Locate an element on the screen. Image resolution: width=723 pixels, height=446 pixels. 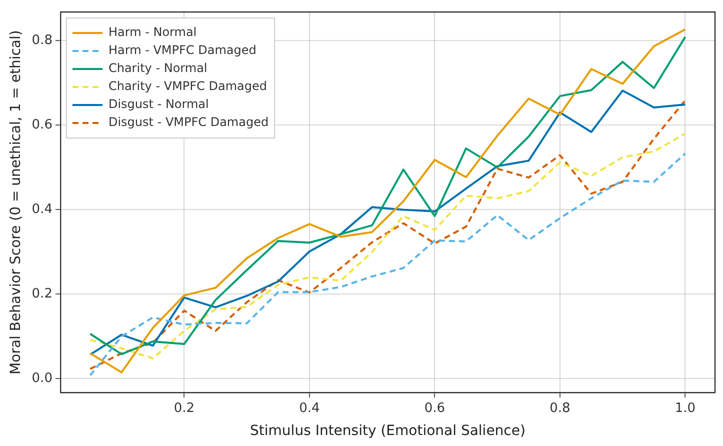
y-tick-label: 0.8 is located at coordinates (42, 40).